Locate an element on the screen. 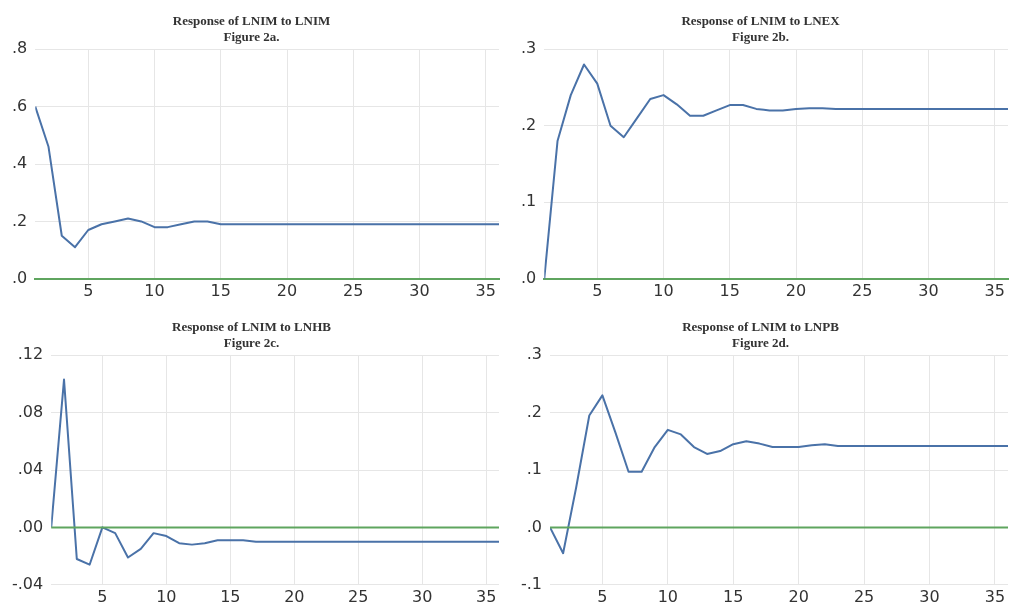 This screenshot has width=1019, height=612. chart-subtitle: Figure 2a. is located at coordinates (251, 36).